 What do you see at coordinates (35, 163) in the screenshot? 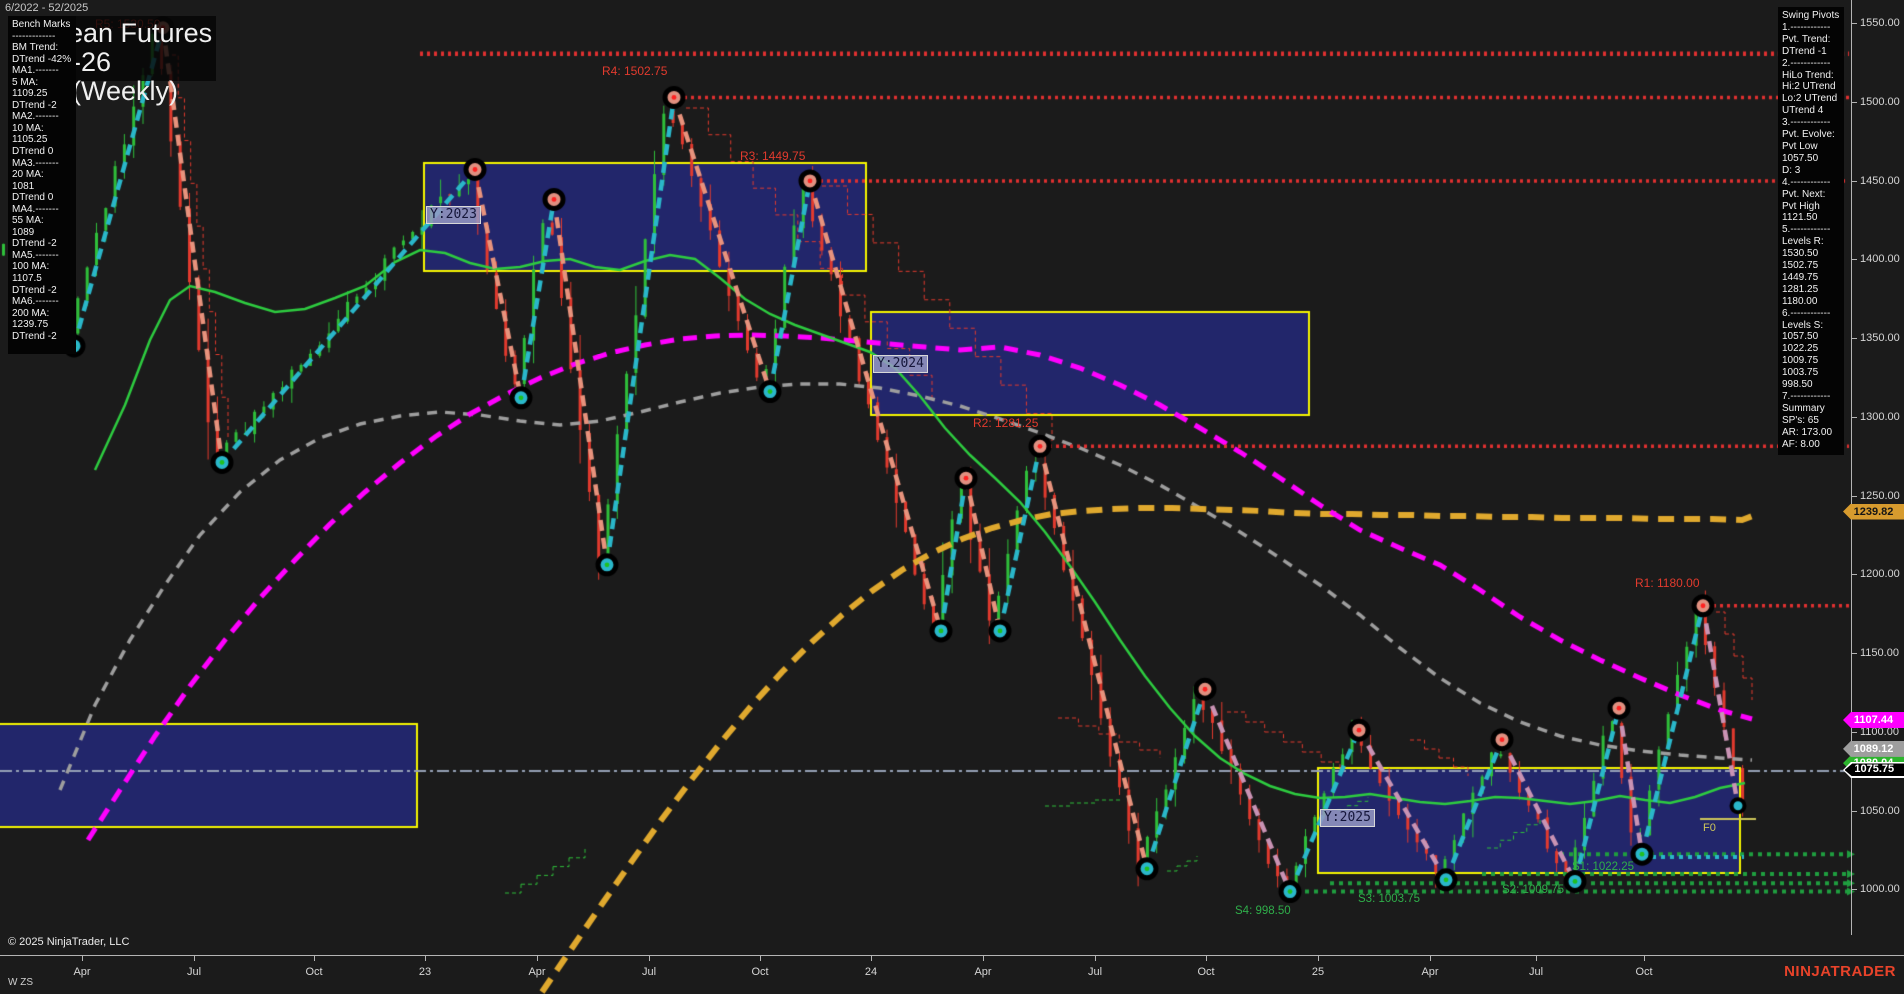
I see `benchmarks-line: MA3.-------` at bounding box center [35, 163].